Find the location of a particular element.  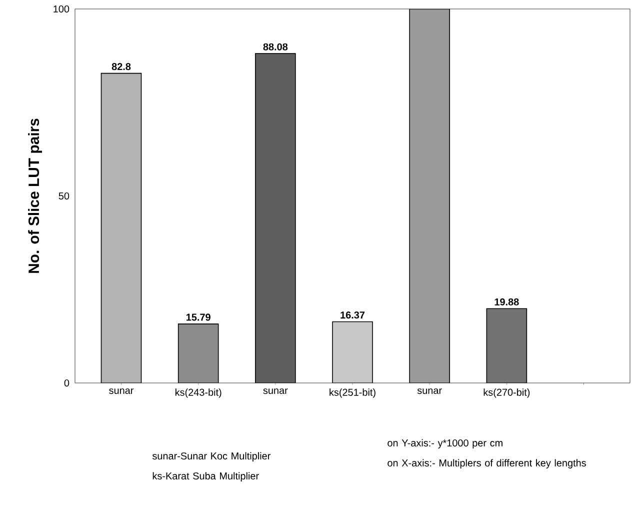

x-tick-label: ks(270-bit) is located at coordinates (507, 393).